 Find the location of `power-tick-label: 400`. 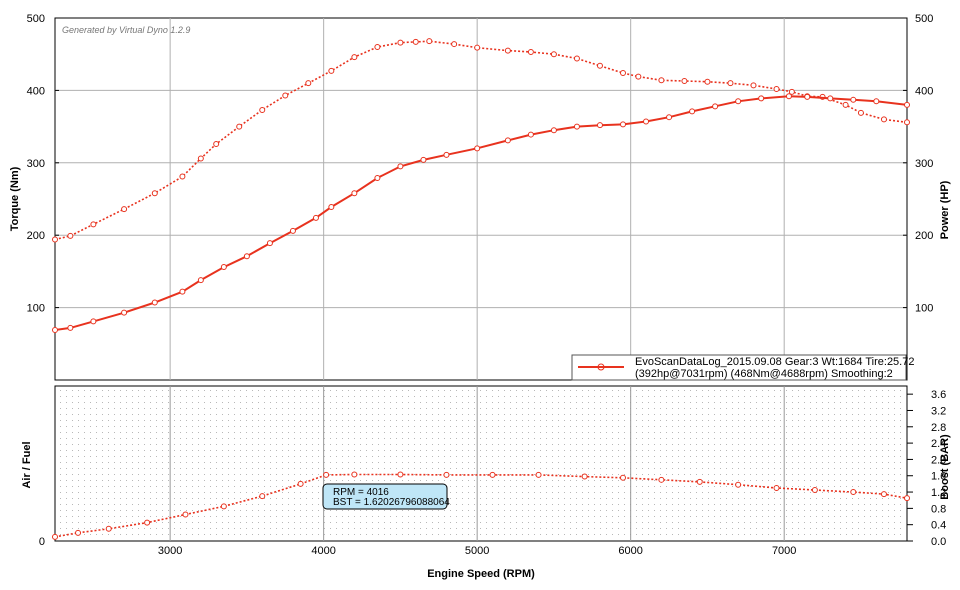

power-tick-label: 400 is located at coordinates (924, 91).